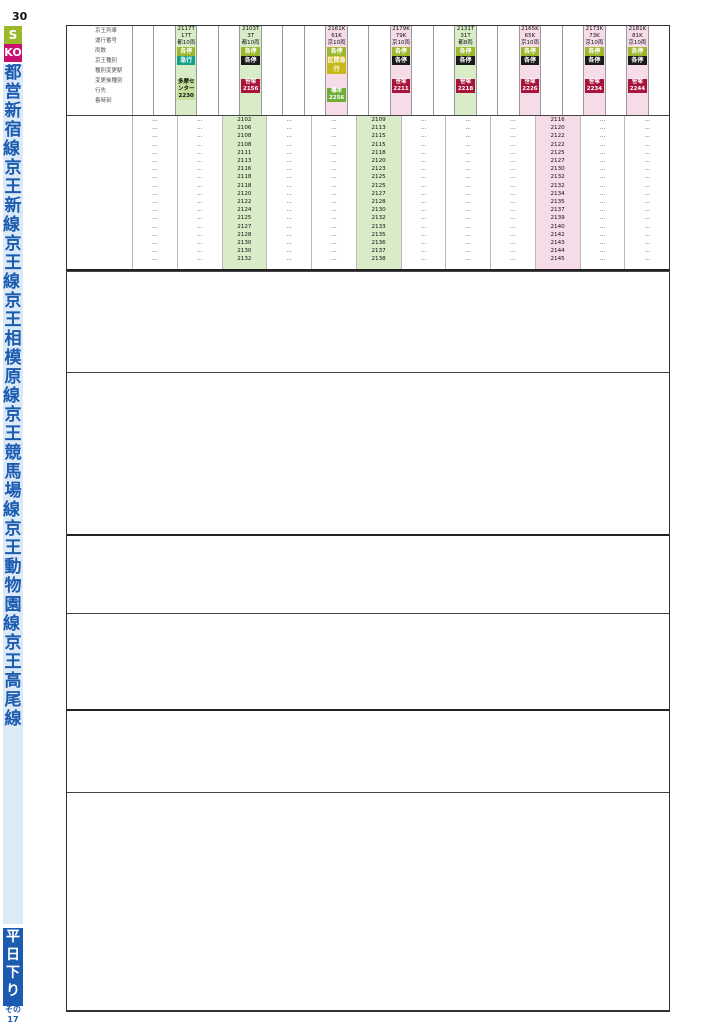  I want to click on train-number: 2165K, so click(530, 29).